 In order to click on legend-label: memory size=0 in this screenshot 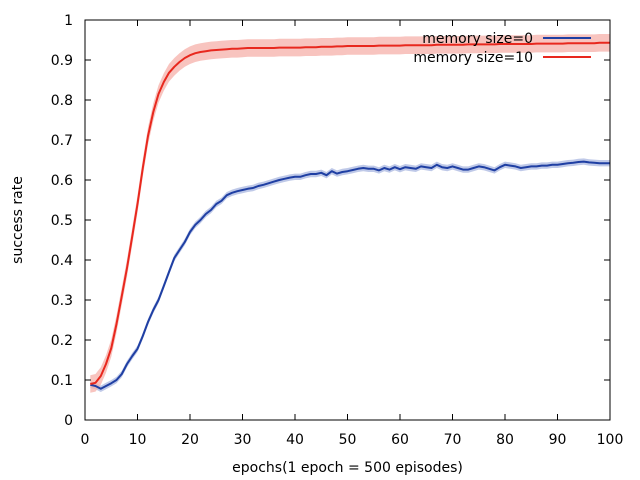, I will do `click(477, 39)`.